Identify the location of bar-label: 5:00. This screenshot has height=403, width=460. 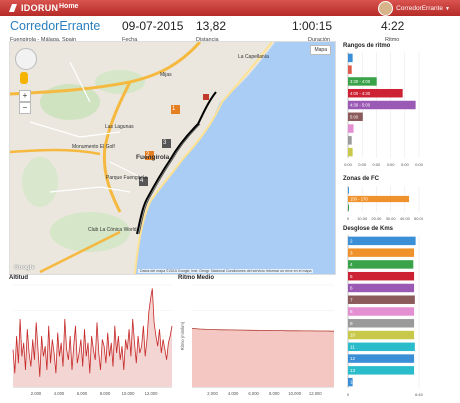
(354, 116).